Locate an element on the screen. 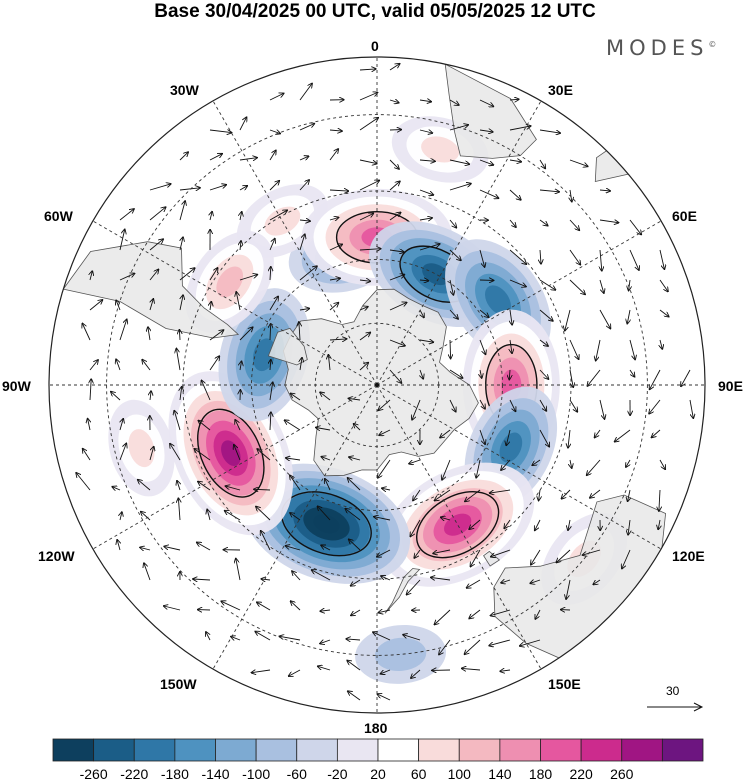 This screenshot has height=783, width=750. lon-label-90e: 90E is located at coordinates (730, 386).